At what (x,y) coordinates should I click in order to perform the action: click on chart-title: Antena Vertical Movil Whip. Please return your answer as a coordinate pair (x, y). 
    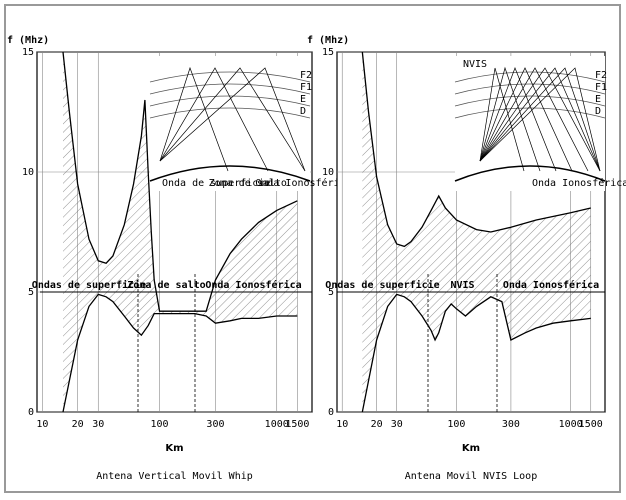
    Looking at the image, I should click on (174, 476).